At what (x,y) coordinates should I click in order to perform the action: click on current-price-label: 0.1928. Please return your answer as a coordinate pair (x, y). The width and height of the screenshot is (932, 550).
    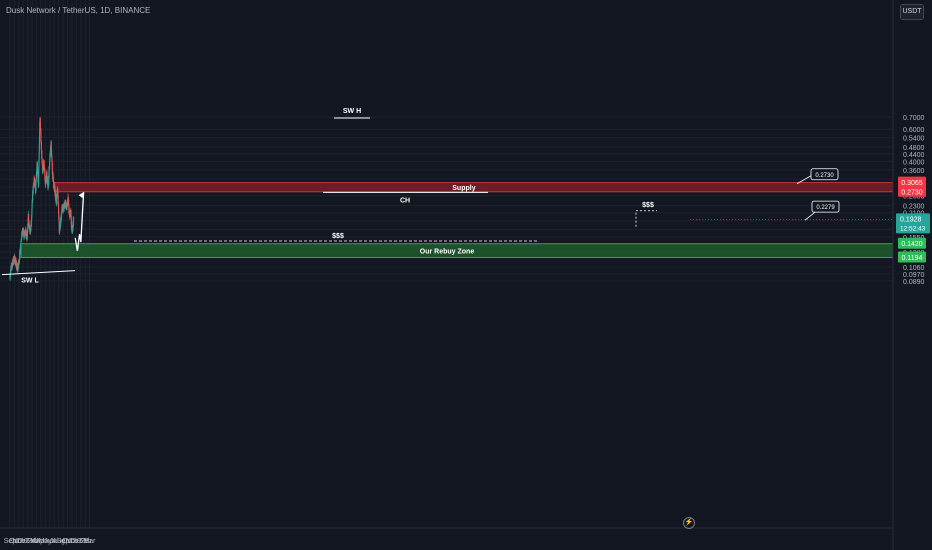
    Looking at the image, I should click on (911, 219).